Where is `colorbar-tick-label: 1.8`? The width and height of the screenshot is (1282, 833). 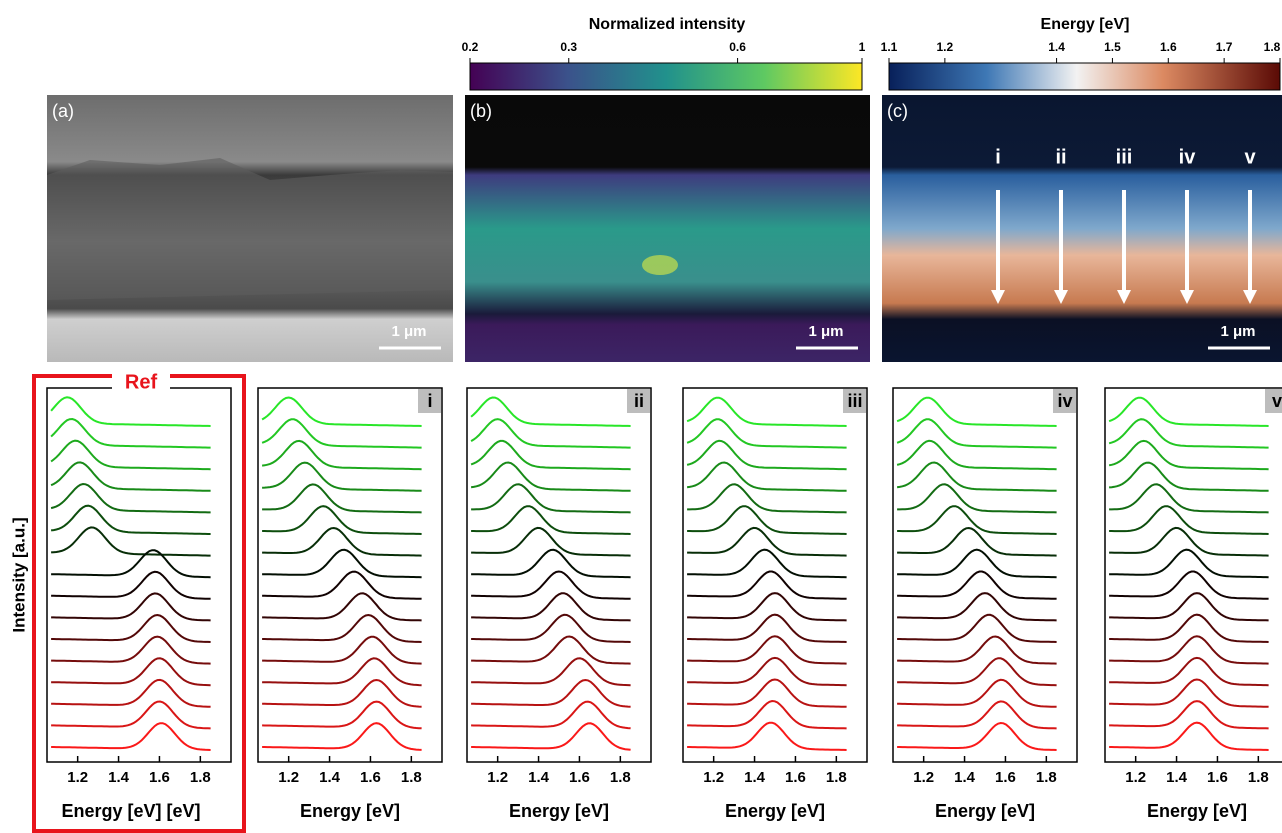 colorbar-tick-label: 1.8 is located at coordinates (1272, 47).